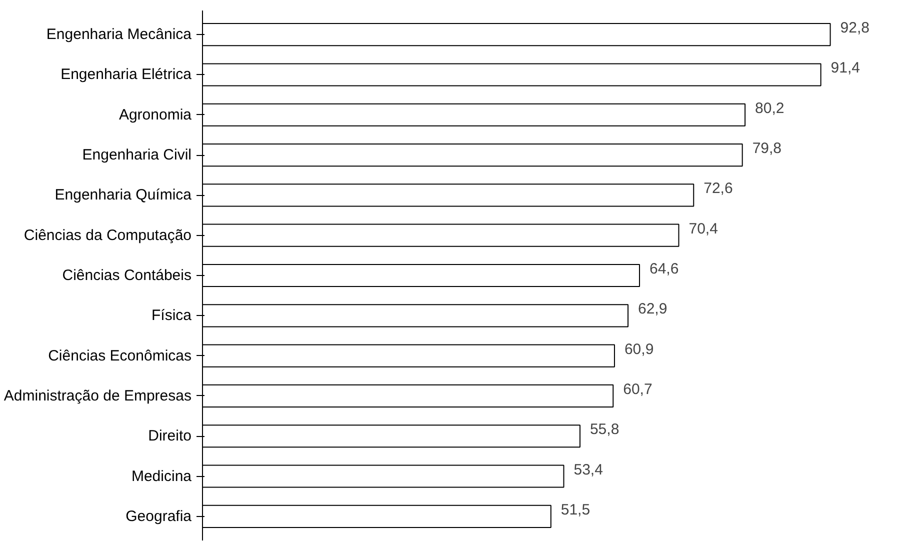 This screenshot has height=554, width=914. Describe the element at coordinates (98, 395) in the screenshot. I see `y-tick-label: Administração de Empresas` at that location.